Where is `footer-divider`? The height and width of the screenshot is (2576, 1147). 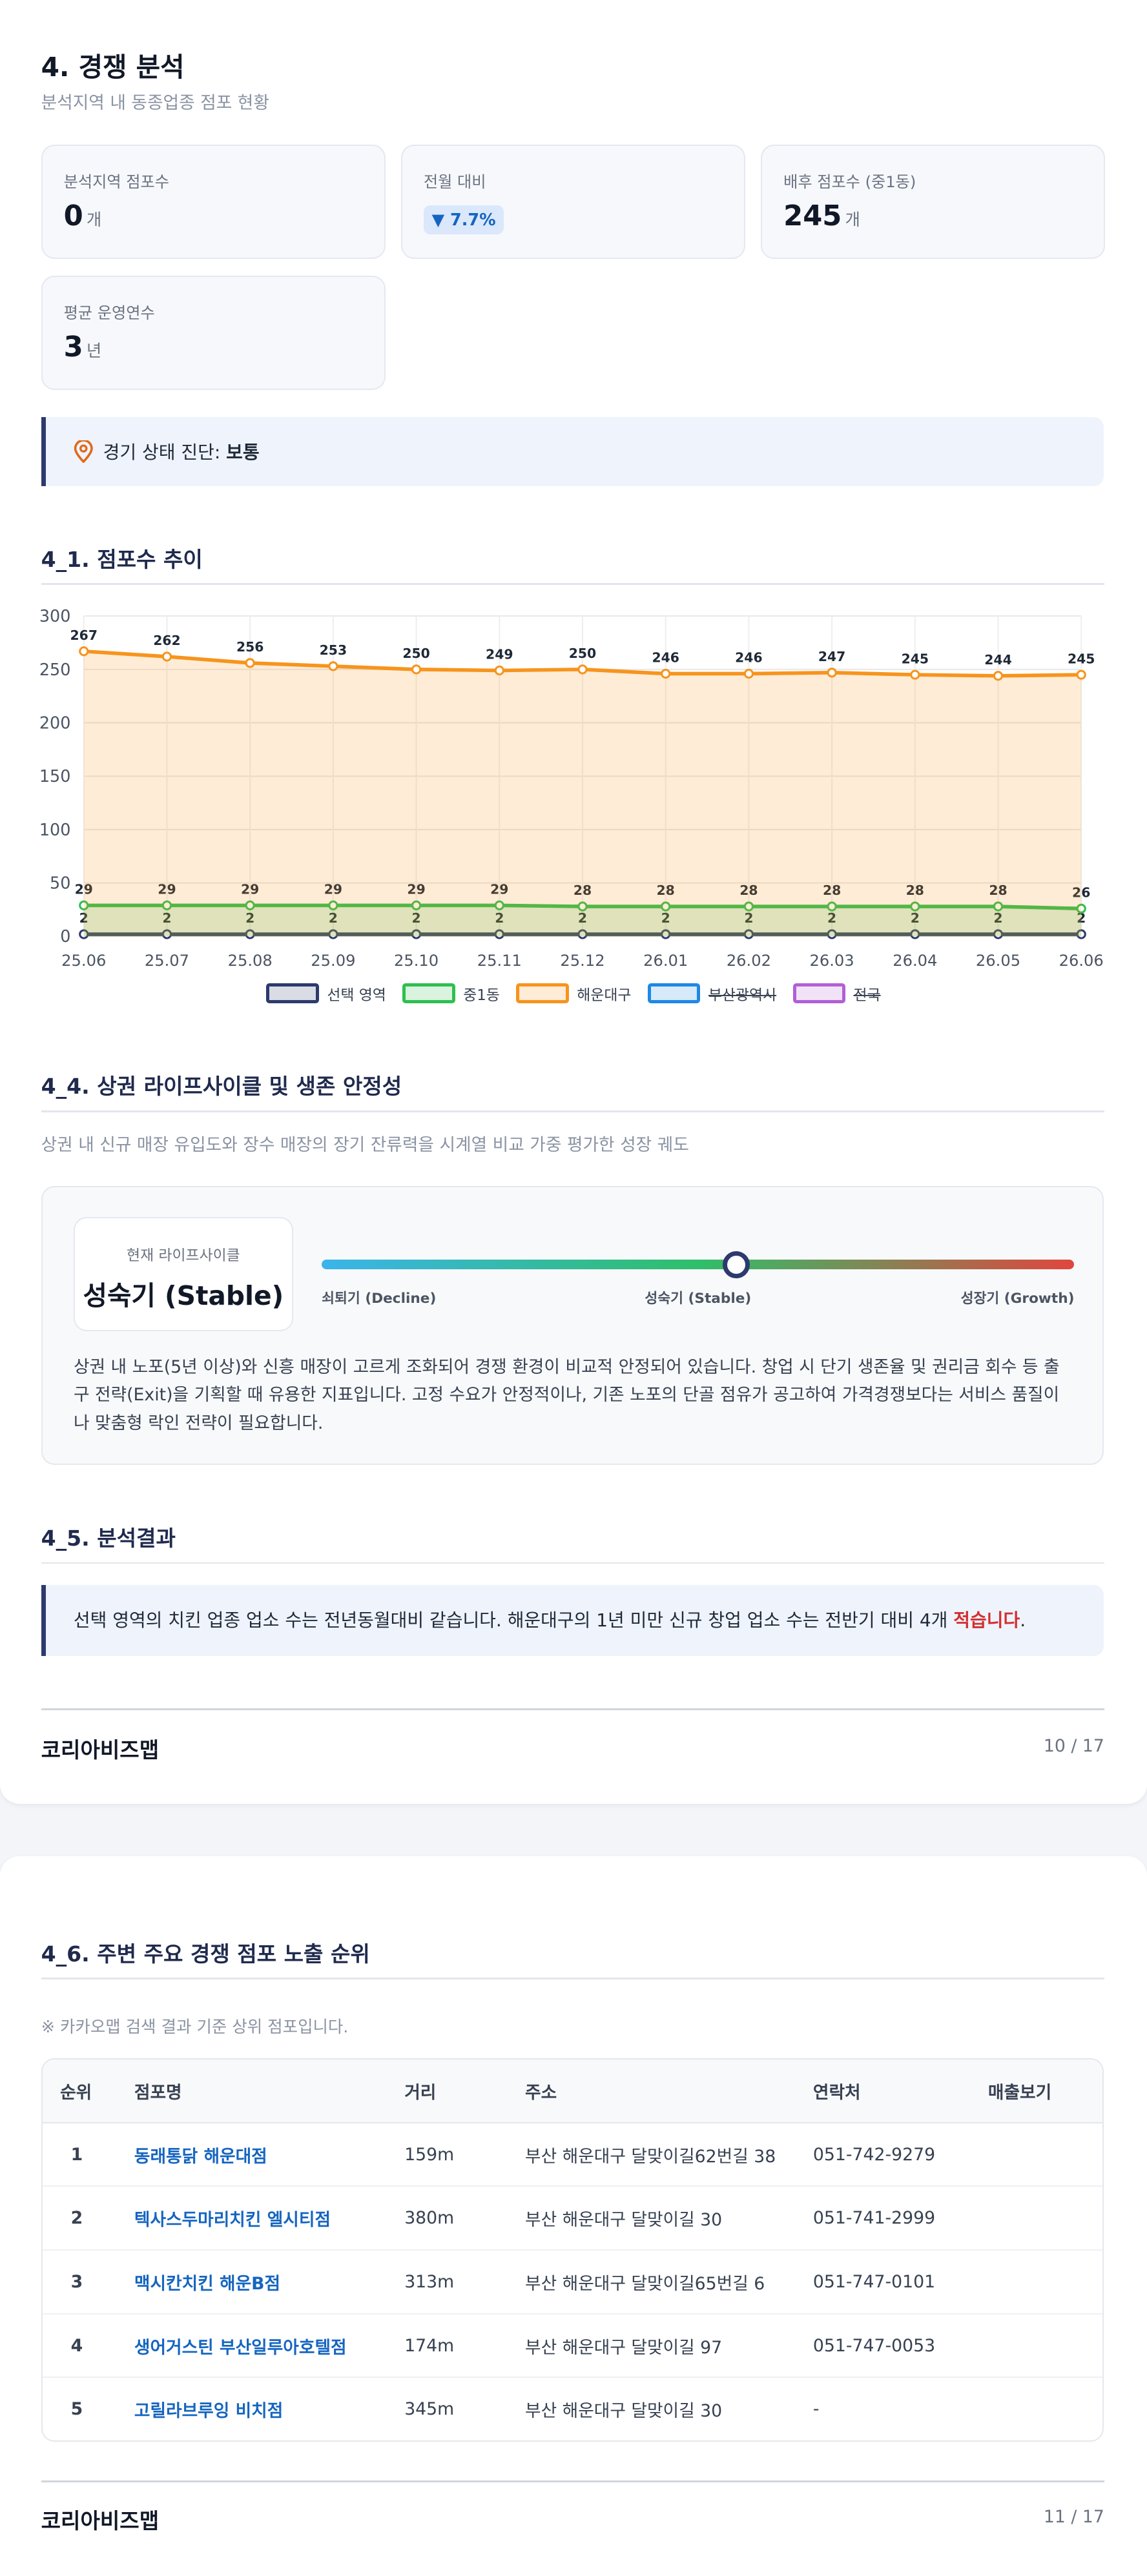
footer-divider is located at coordinates (572, 2481).